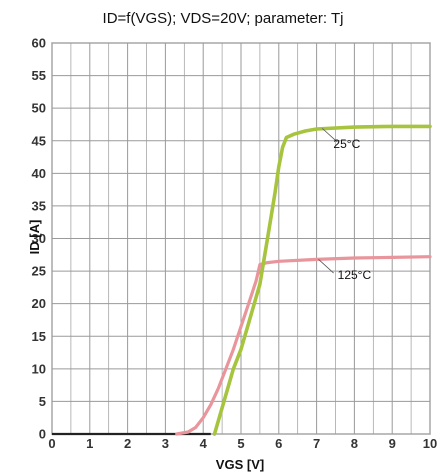 The width and height of the screenshot is (446, 476). I want to click on x-tick-label: 1, so click(89, 443).